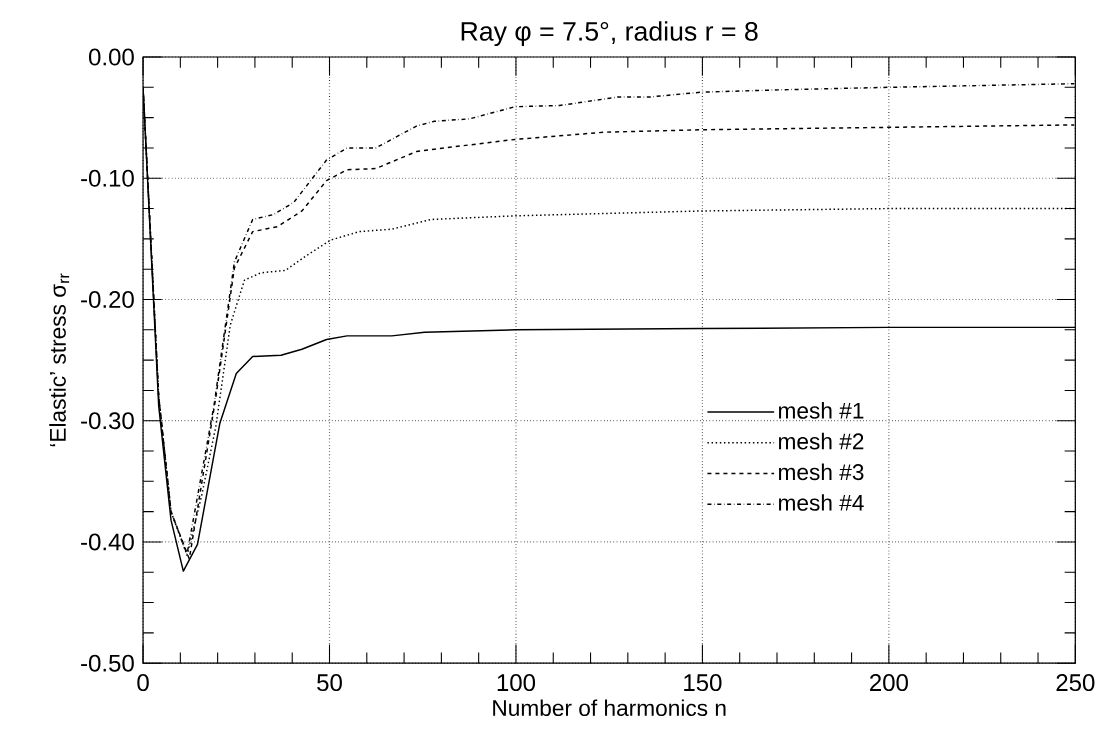 The image size is (1107, 744). Describe the element at coordinates (609, 33) in the screenshot. I see `chart-title: Ray φ = 7.5°, radius r = 8` at that location.